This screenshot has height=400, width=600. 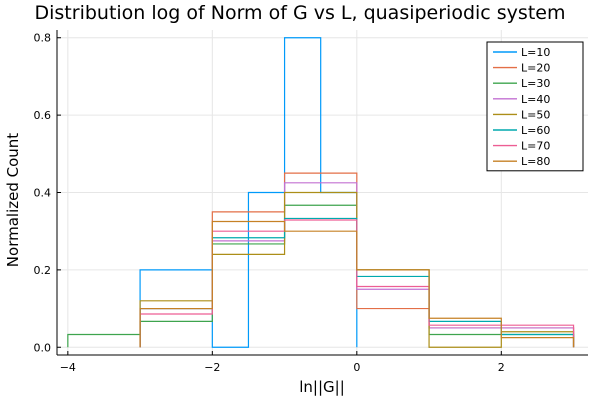 I want to click on y-tick-label: 0.4, so click(x=43, y=193).